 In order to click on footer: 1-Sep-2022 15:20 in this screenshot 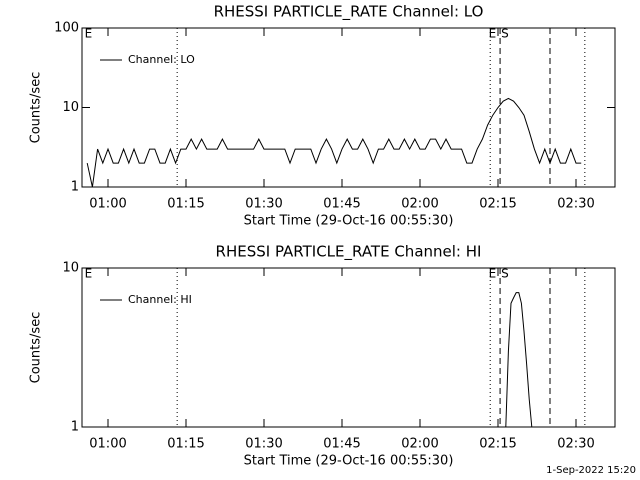, I will do `click(591, 470)`.